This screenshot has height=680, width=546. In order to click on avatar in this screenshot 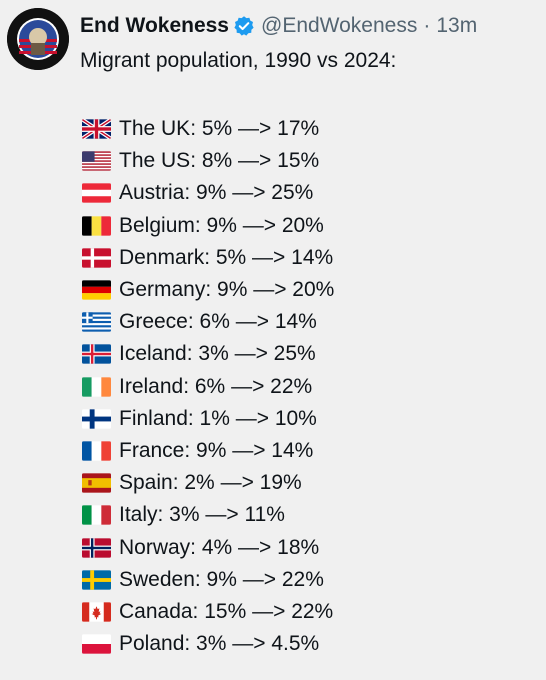, I will do `click(38, 39)`.